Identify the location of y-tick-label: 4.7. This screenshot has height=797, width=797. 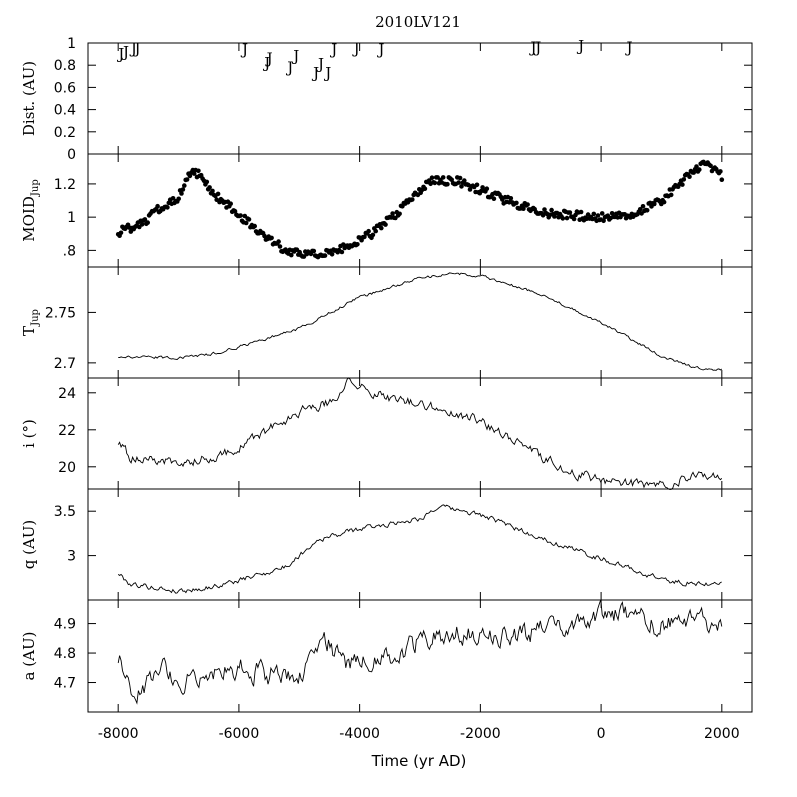
(65, 684).